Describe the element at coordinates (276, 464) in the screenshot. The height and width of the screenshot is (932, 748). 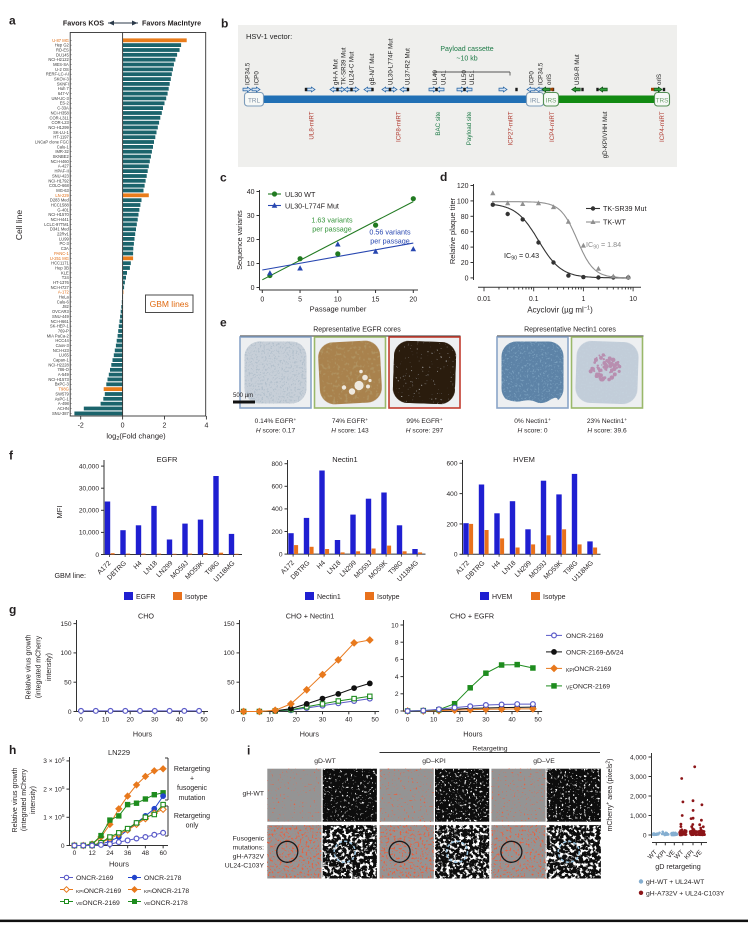
I see `svg-text: 800` at that location.